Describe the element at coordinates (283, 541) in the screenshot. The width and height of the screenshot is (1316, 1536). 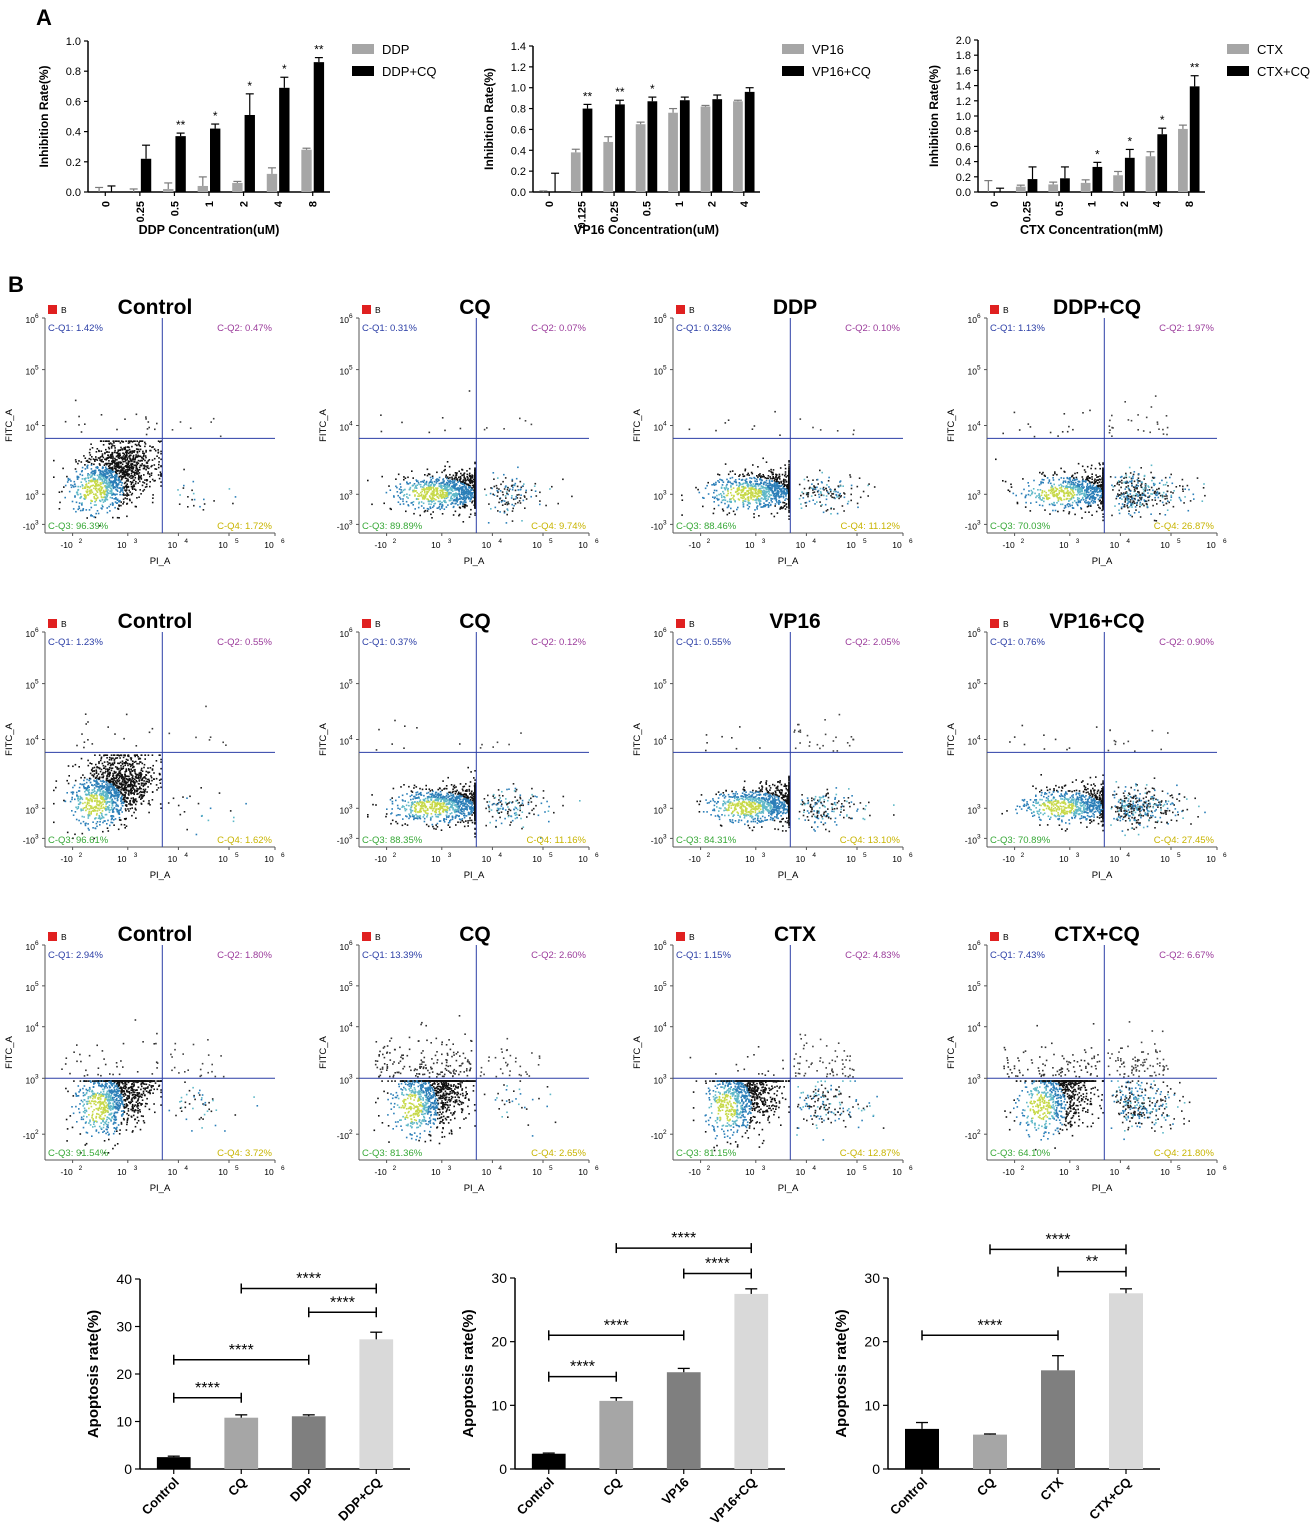
I see `x-tick-exponent: 6` at that location.